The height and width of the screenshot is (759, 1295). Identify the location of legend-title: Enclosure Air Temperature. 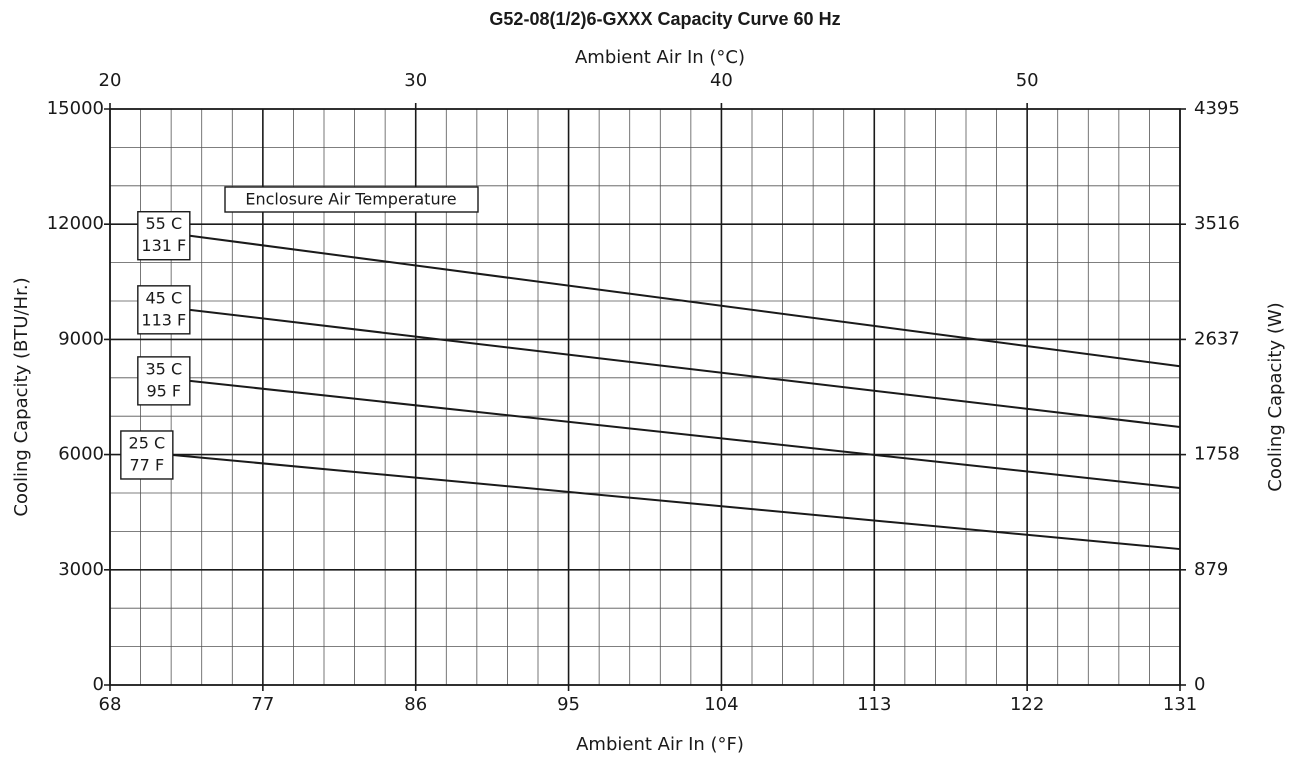
(350, 199).